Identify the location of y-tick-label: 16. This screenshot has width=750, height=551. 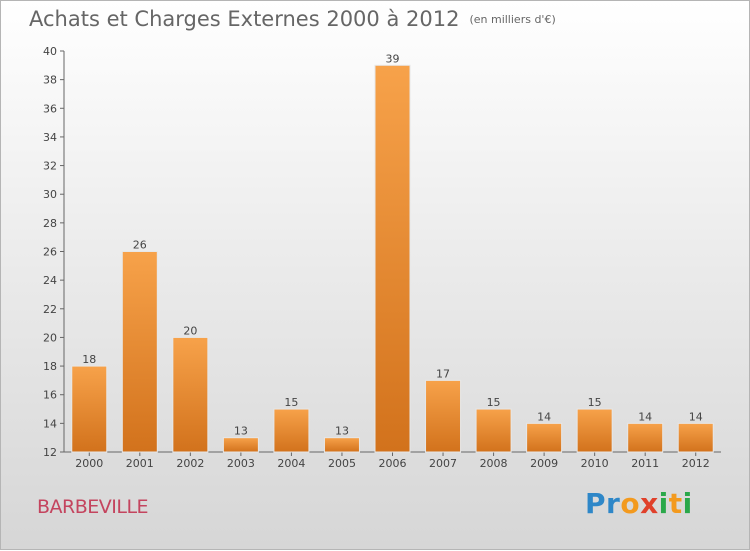
(50, 395).